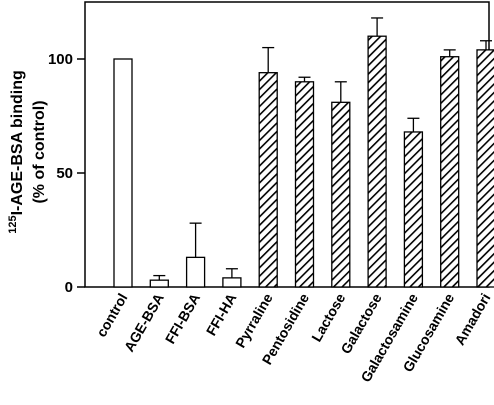  I want to click on y-axis-subtitle: (% of control), so click(39, 151).